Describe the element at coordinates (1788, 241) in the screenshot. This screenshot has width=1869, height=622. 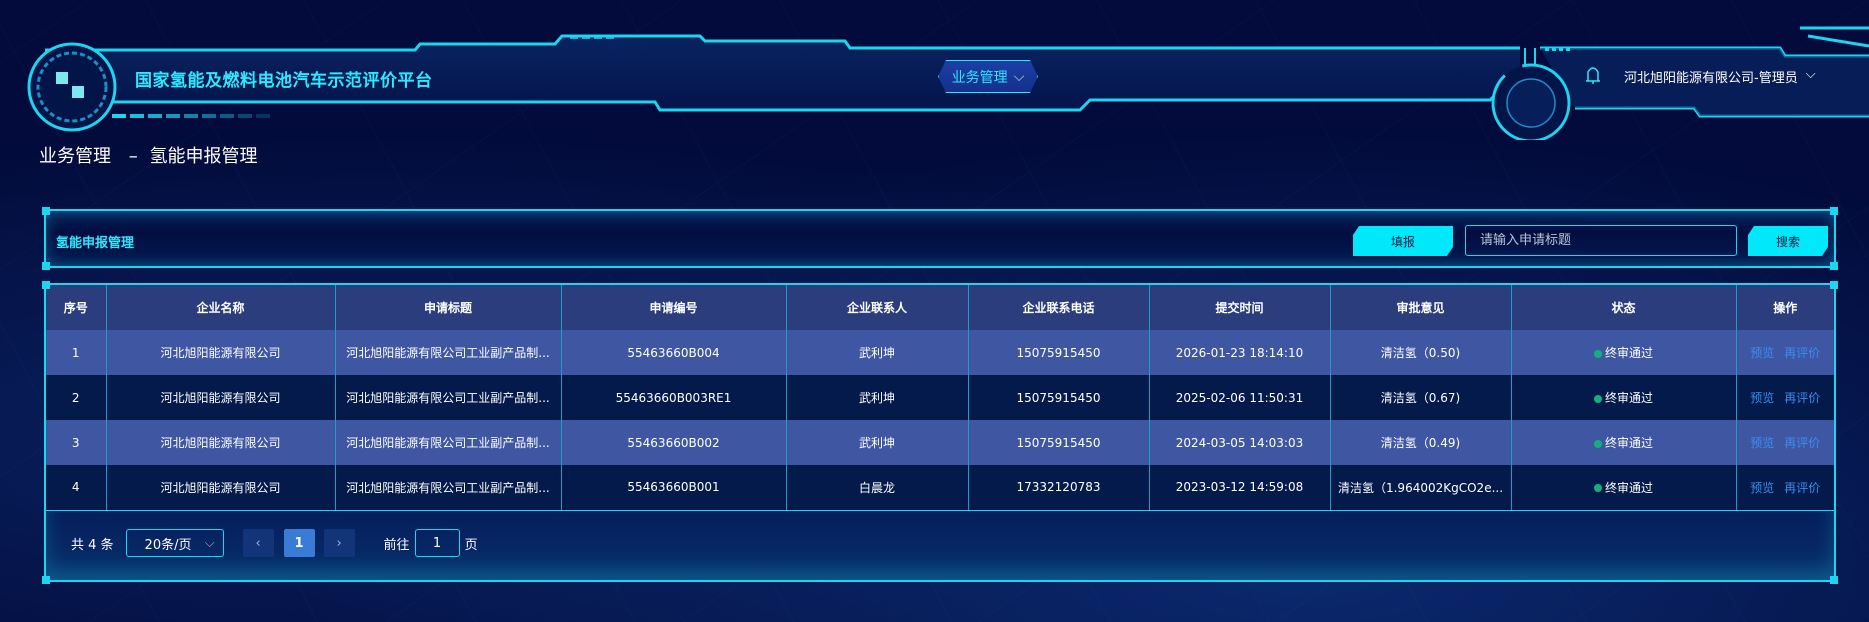
I see `search-button: 搜索` at that location.